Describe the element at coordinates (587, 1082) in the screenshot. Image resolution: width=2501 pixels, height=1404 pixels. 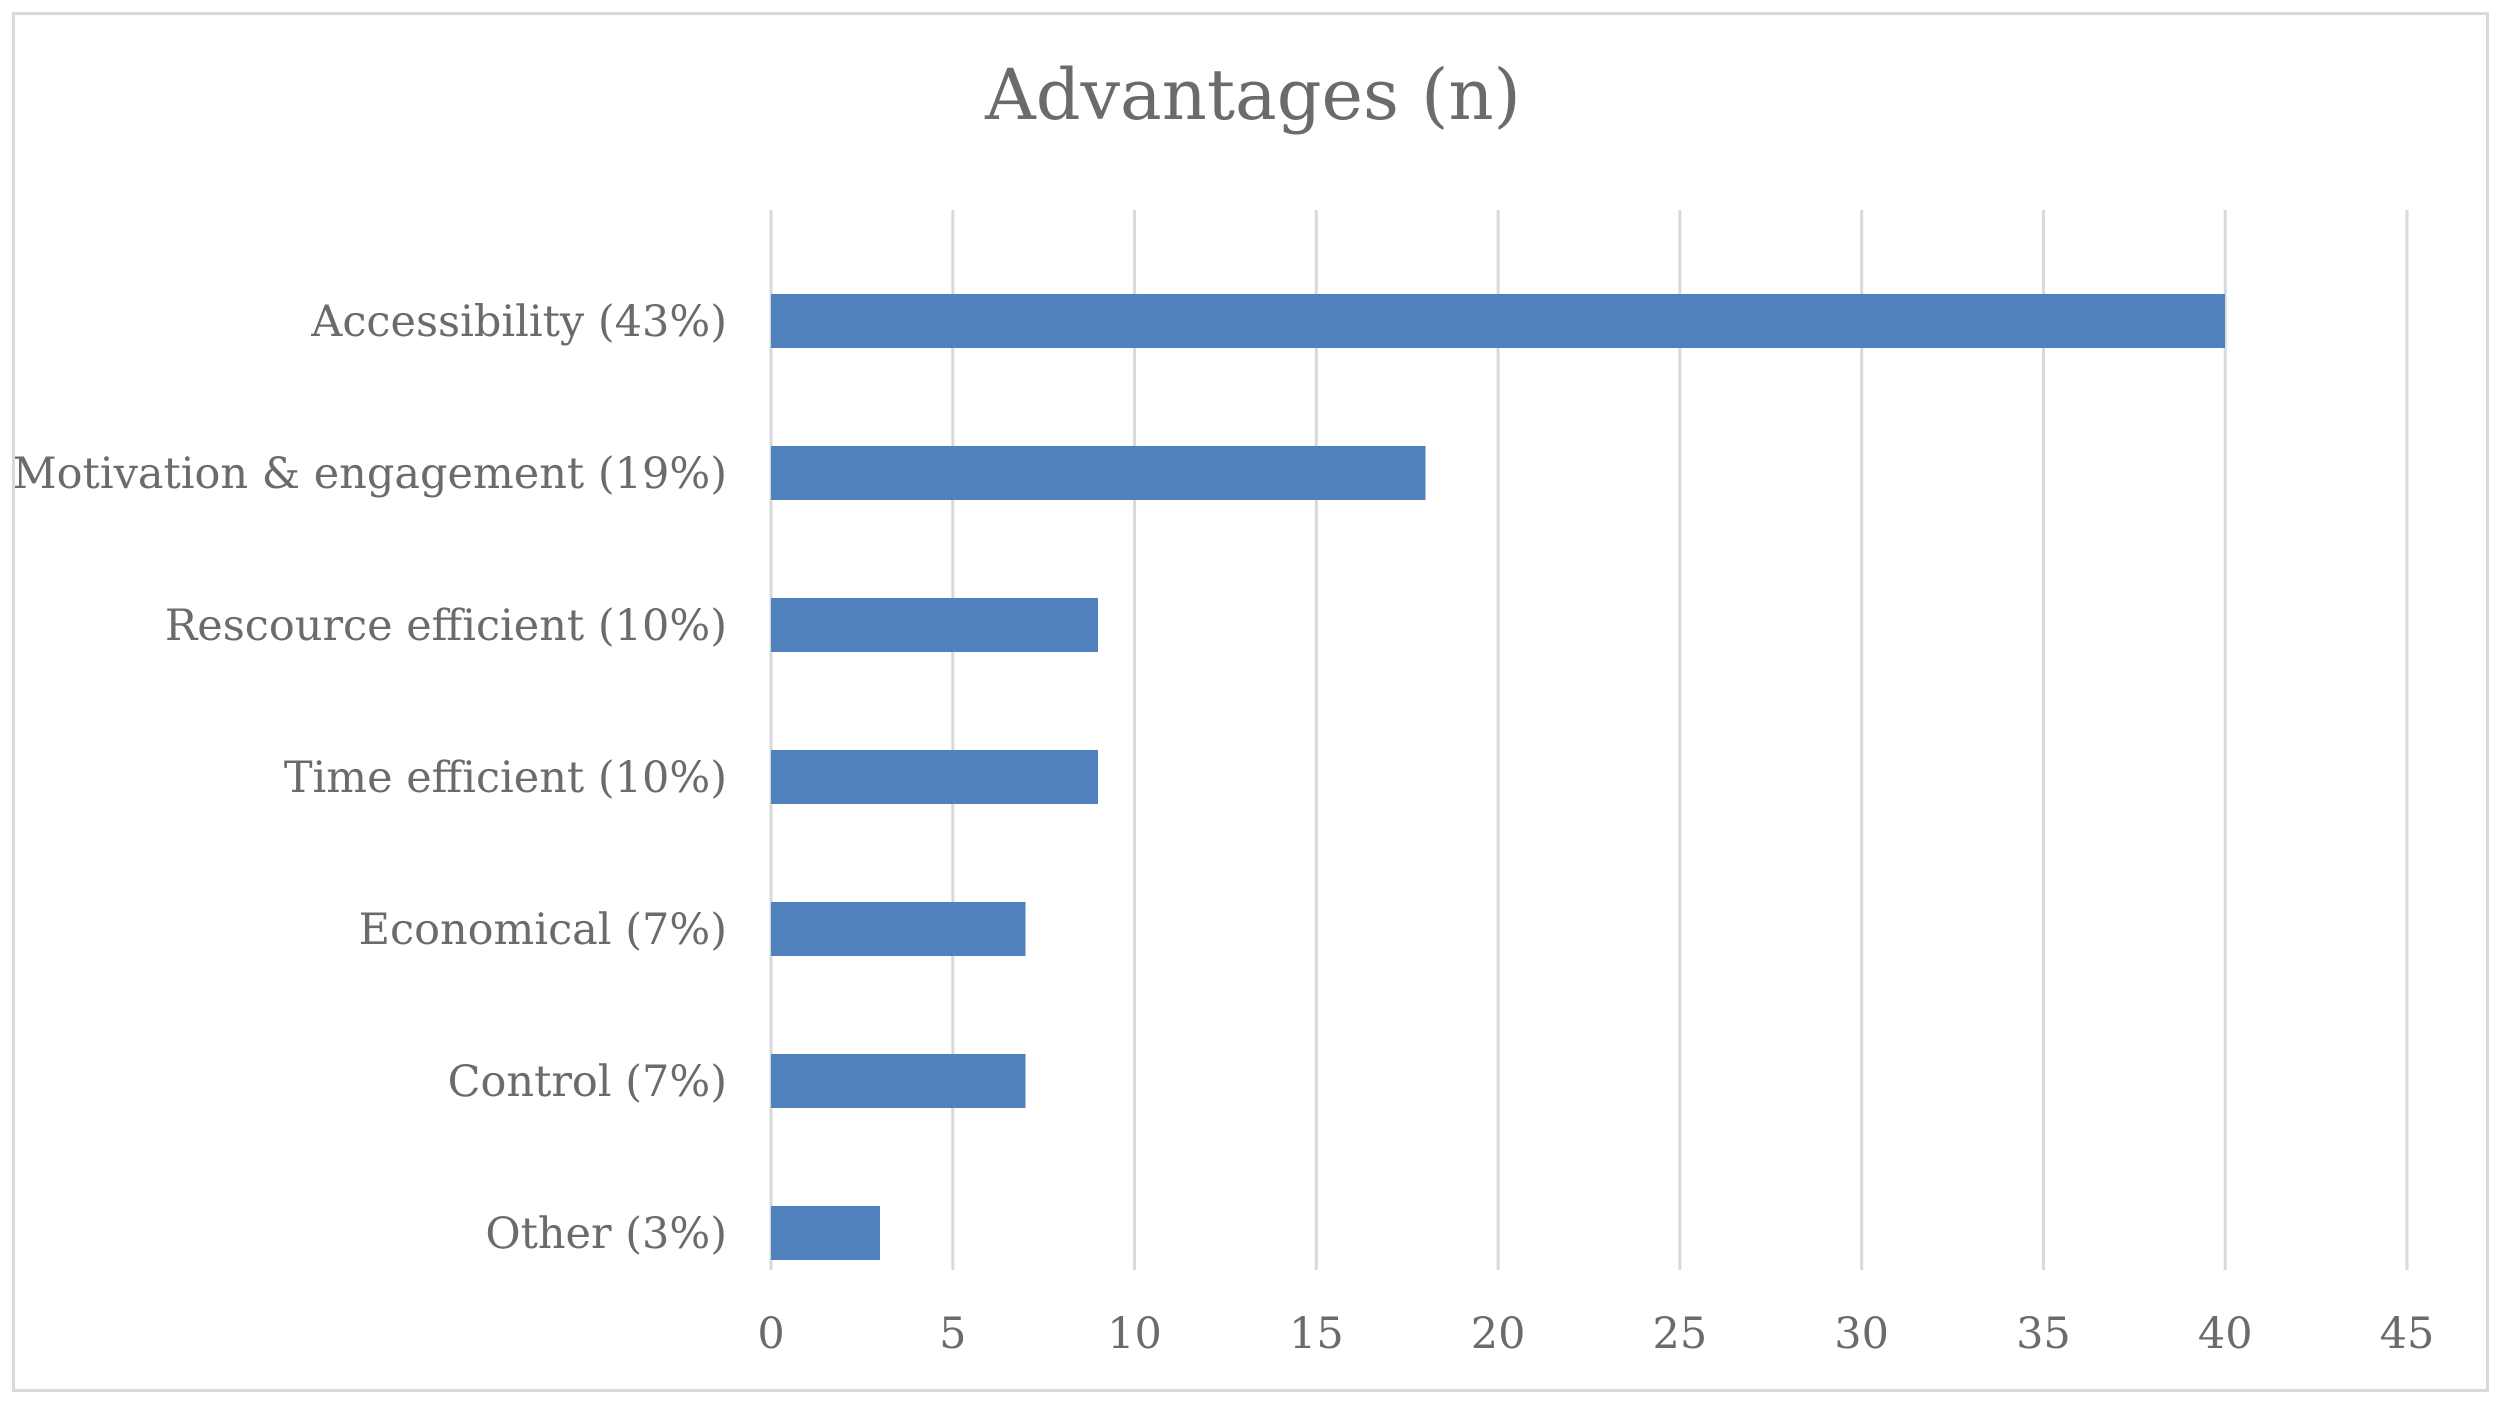
I see `category-label: Control (7%)` at that location.